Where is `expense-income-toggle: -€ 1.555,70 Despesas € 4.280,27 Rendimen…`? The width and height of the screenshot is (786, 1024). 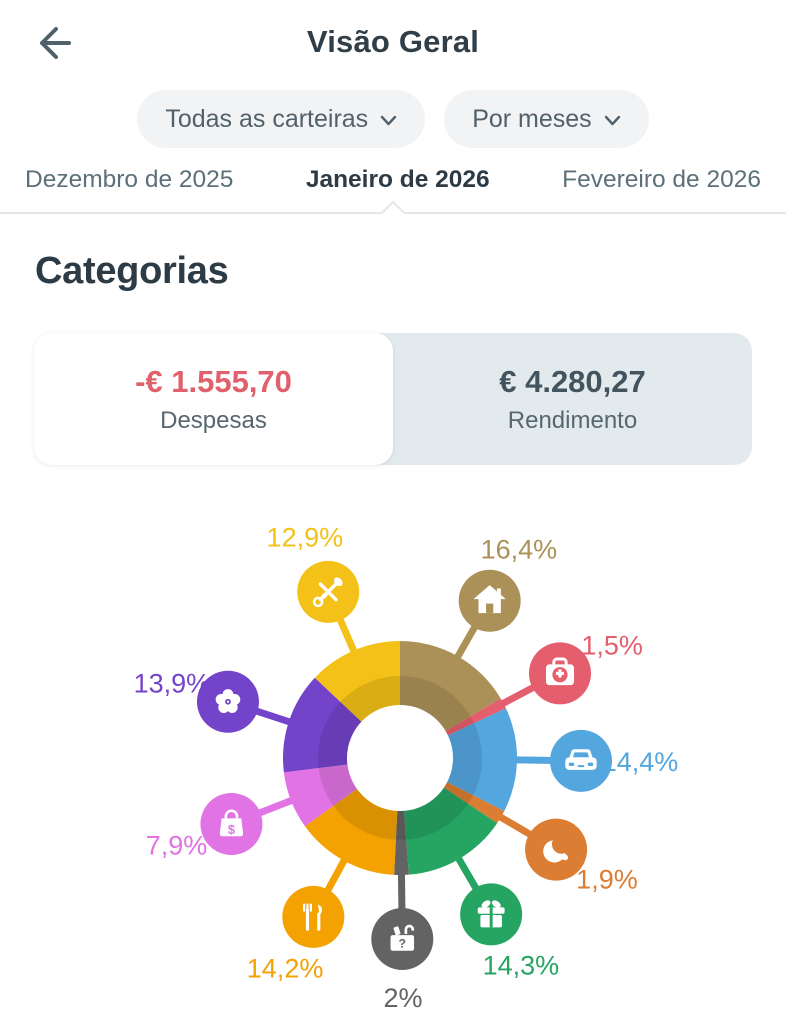
expense-income-toggle: -€ 1.555,70 Despesas € 4.280,27 Rendimen… is located at coordinates (393, 399).